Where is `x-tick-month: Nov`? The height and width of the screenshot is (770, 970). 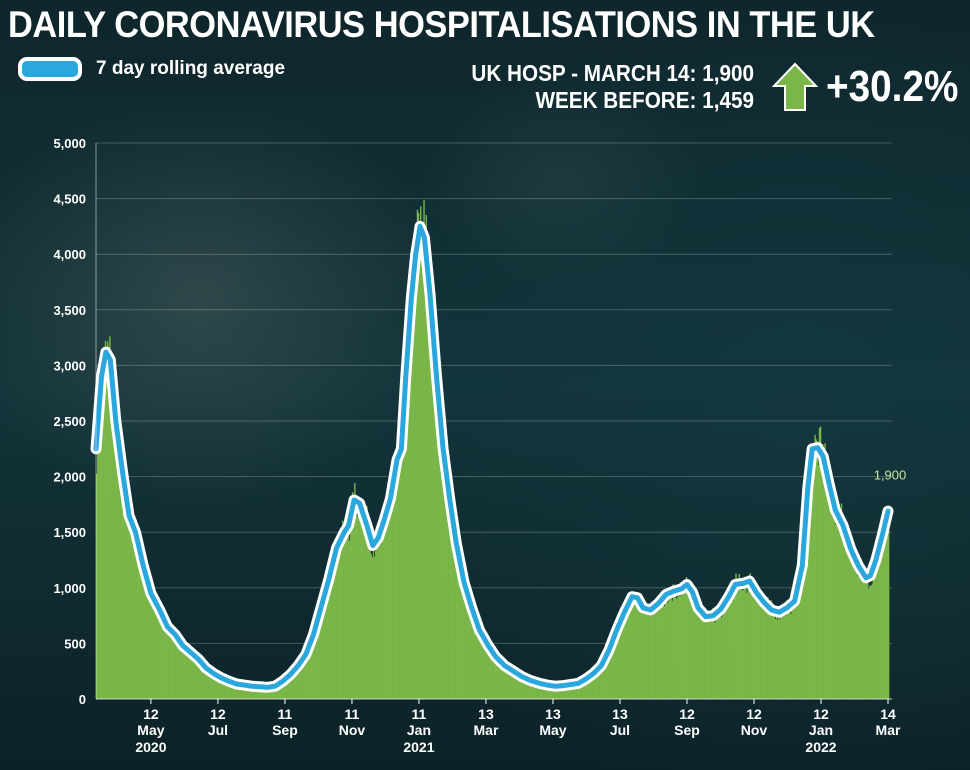 x-tick-month: Nov is located at coordinates (352, 730).